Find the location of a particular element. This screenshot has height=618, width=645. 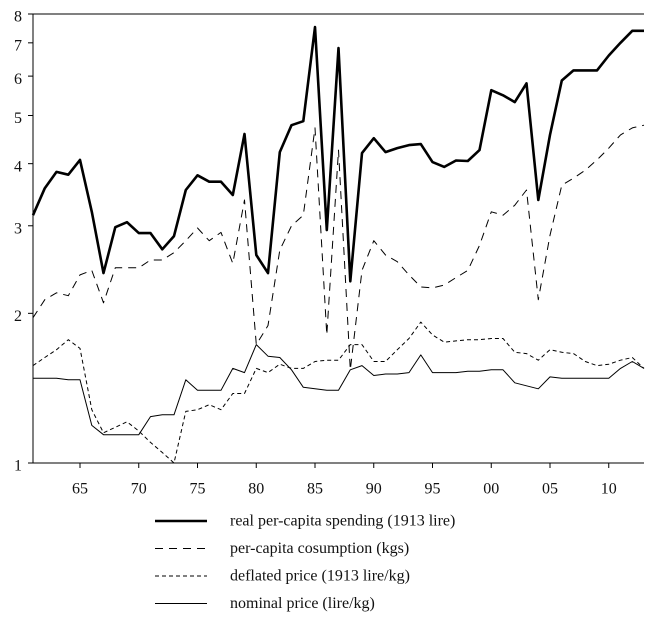

x-tick-label: 85 is located at coordinates (315, 489).